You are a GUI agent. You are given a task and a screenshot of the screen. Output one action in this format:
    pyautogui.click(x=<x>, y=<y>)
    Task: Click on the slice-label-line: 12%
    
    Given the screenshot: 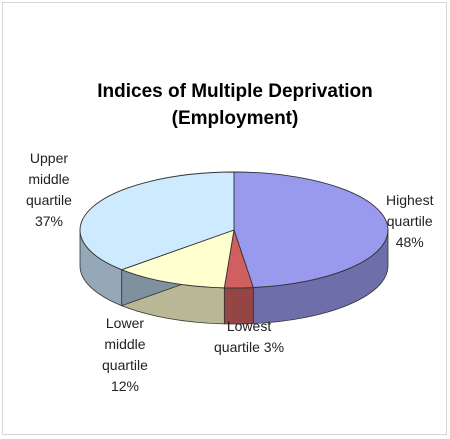 What is the action you would take?
    pyautogui.click(x=124, y=386)
    